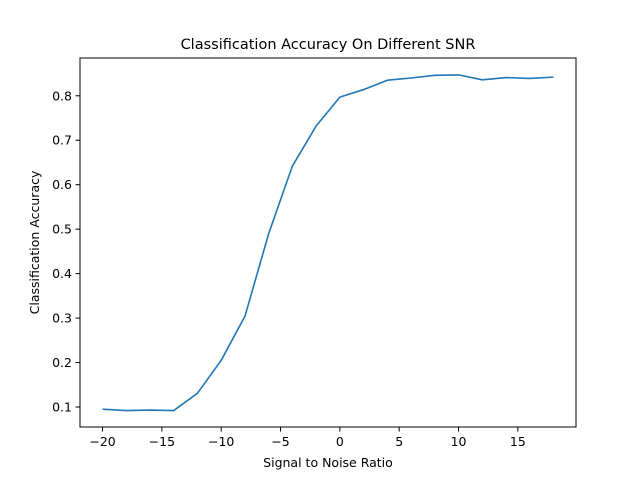 This screenshot has height=480, width=640. What do you see at coordinates (280, 441) in the screenshot?
I see `x-tick-label: −5` at bounding box center [280, 441].